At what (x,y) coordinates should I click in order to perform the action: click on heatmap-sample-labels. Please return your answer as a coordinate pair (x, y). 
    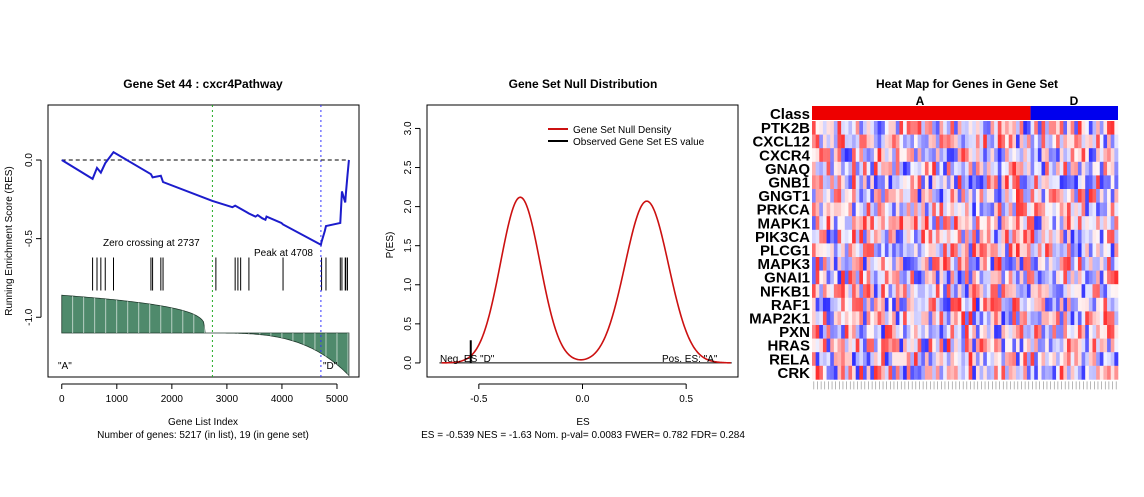
    Looking at the image, I should click on (965, 385).